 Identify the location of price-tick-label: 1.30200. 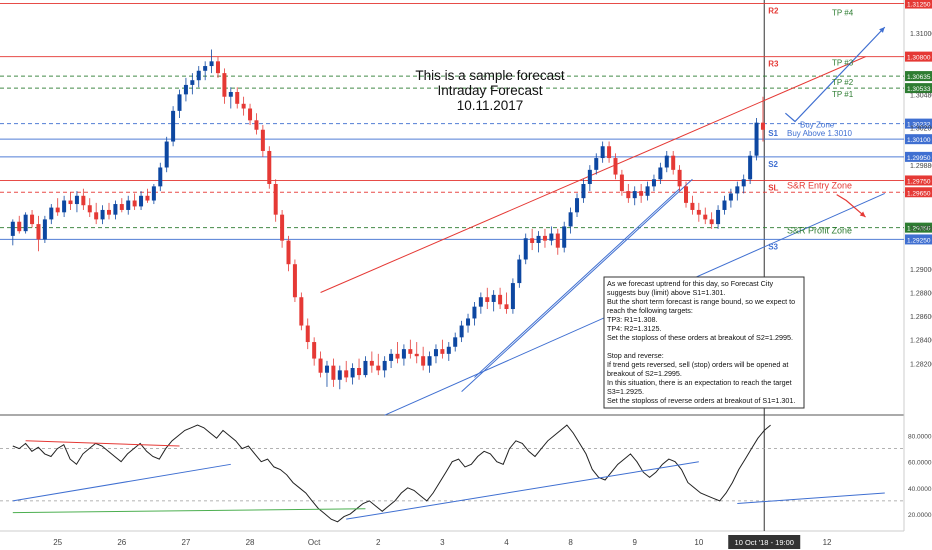
(921, 128).